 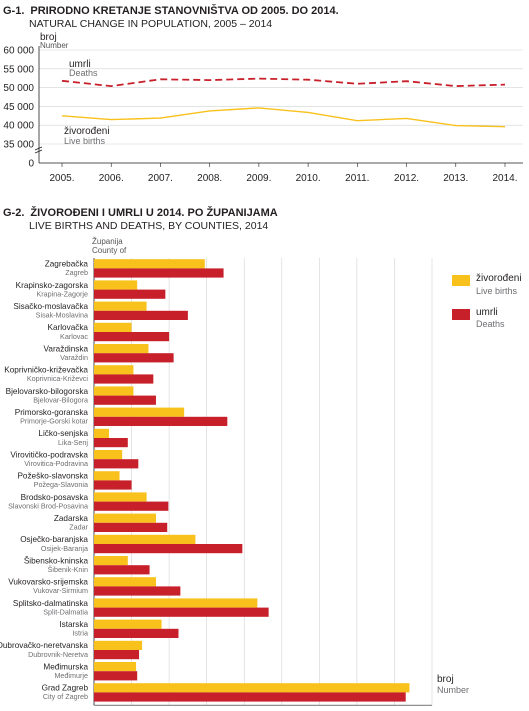 I want to click on g1-series-line-births, so click(x=283, y=117).